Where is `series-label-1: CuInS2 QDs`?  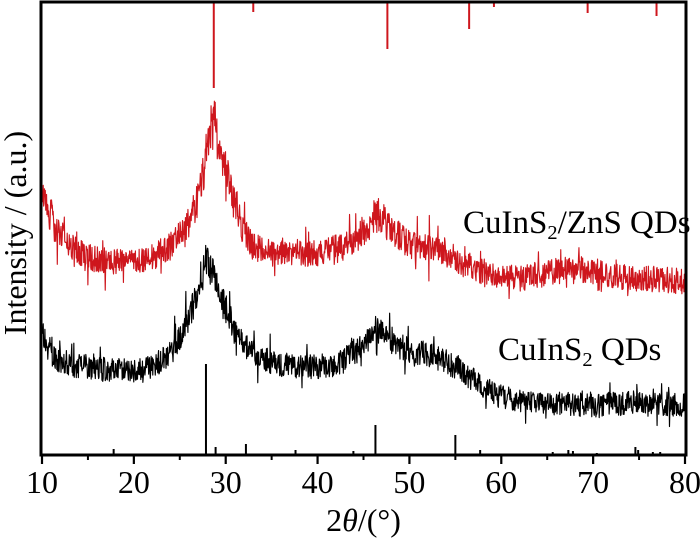 series-label-1: CuInS2 QDs is located at coordinates (579, 351).